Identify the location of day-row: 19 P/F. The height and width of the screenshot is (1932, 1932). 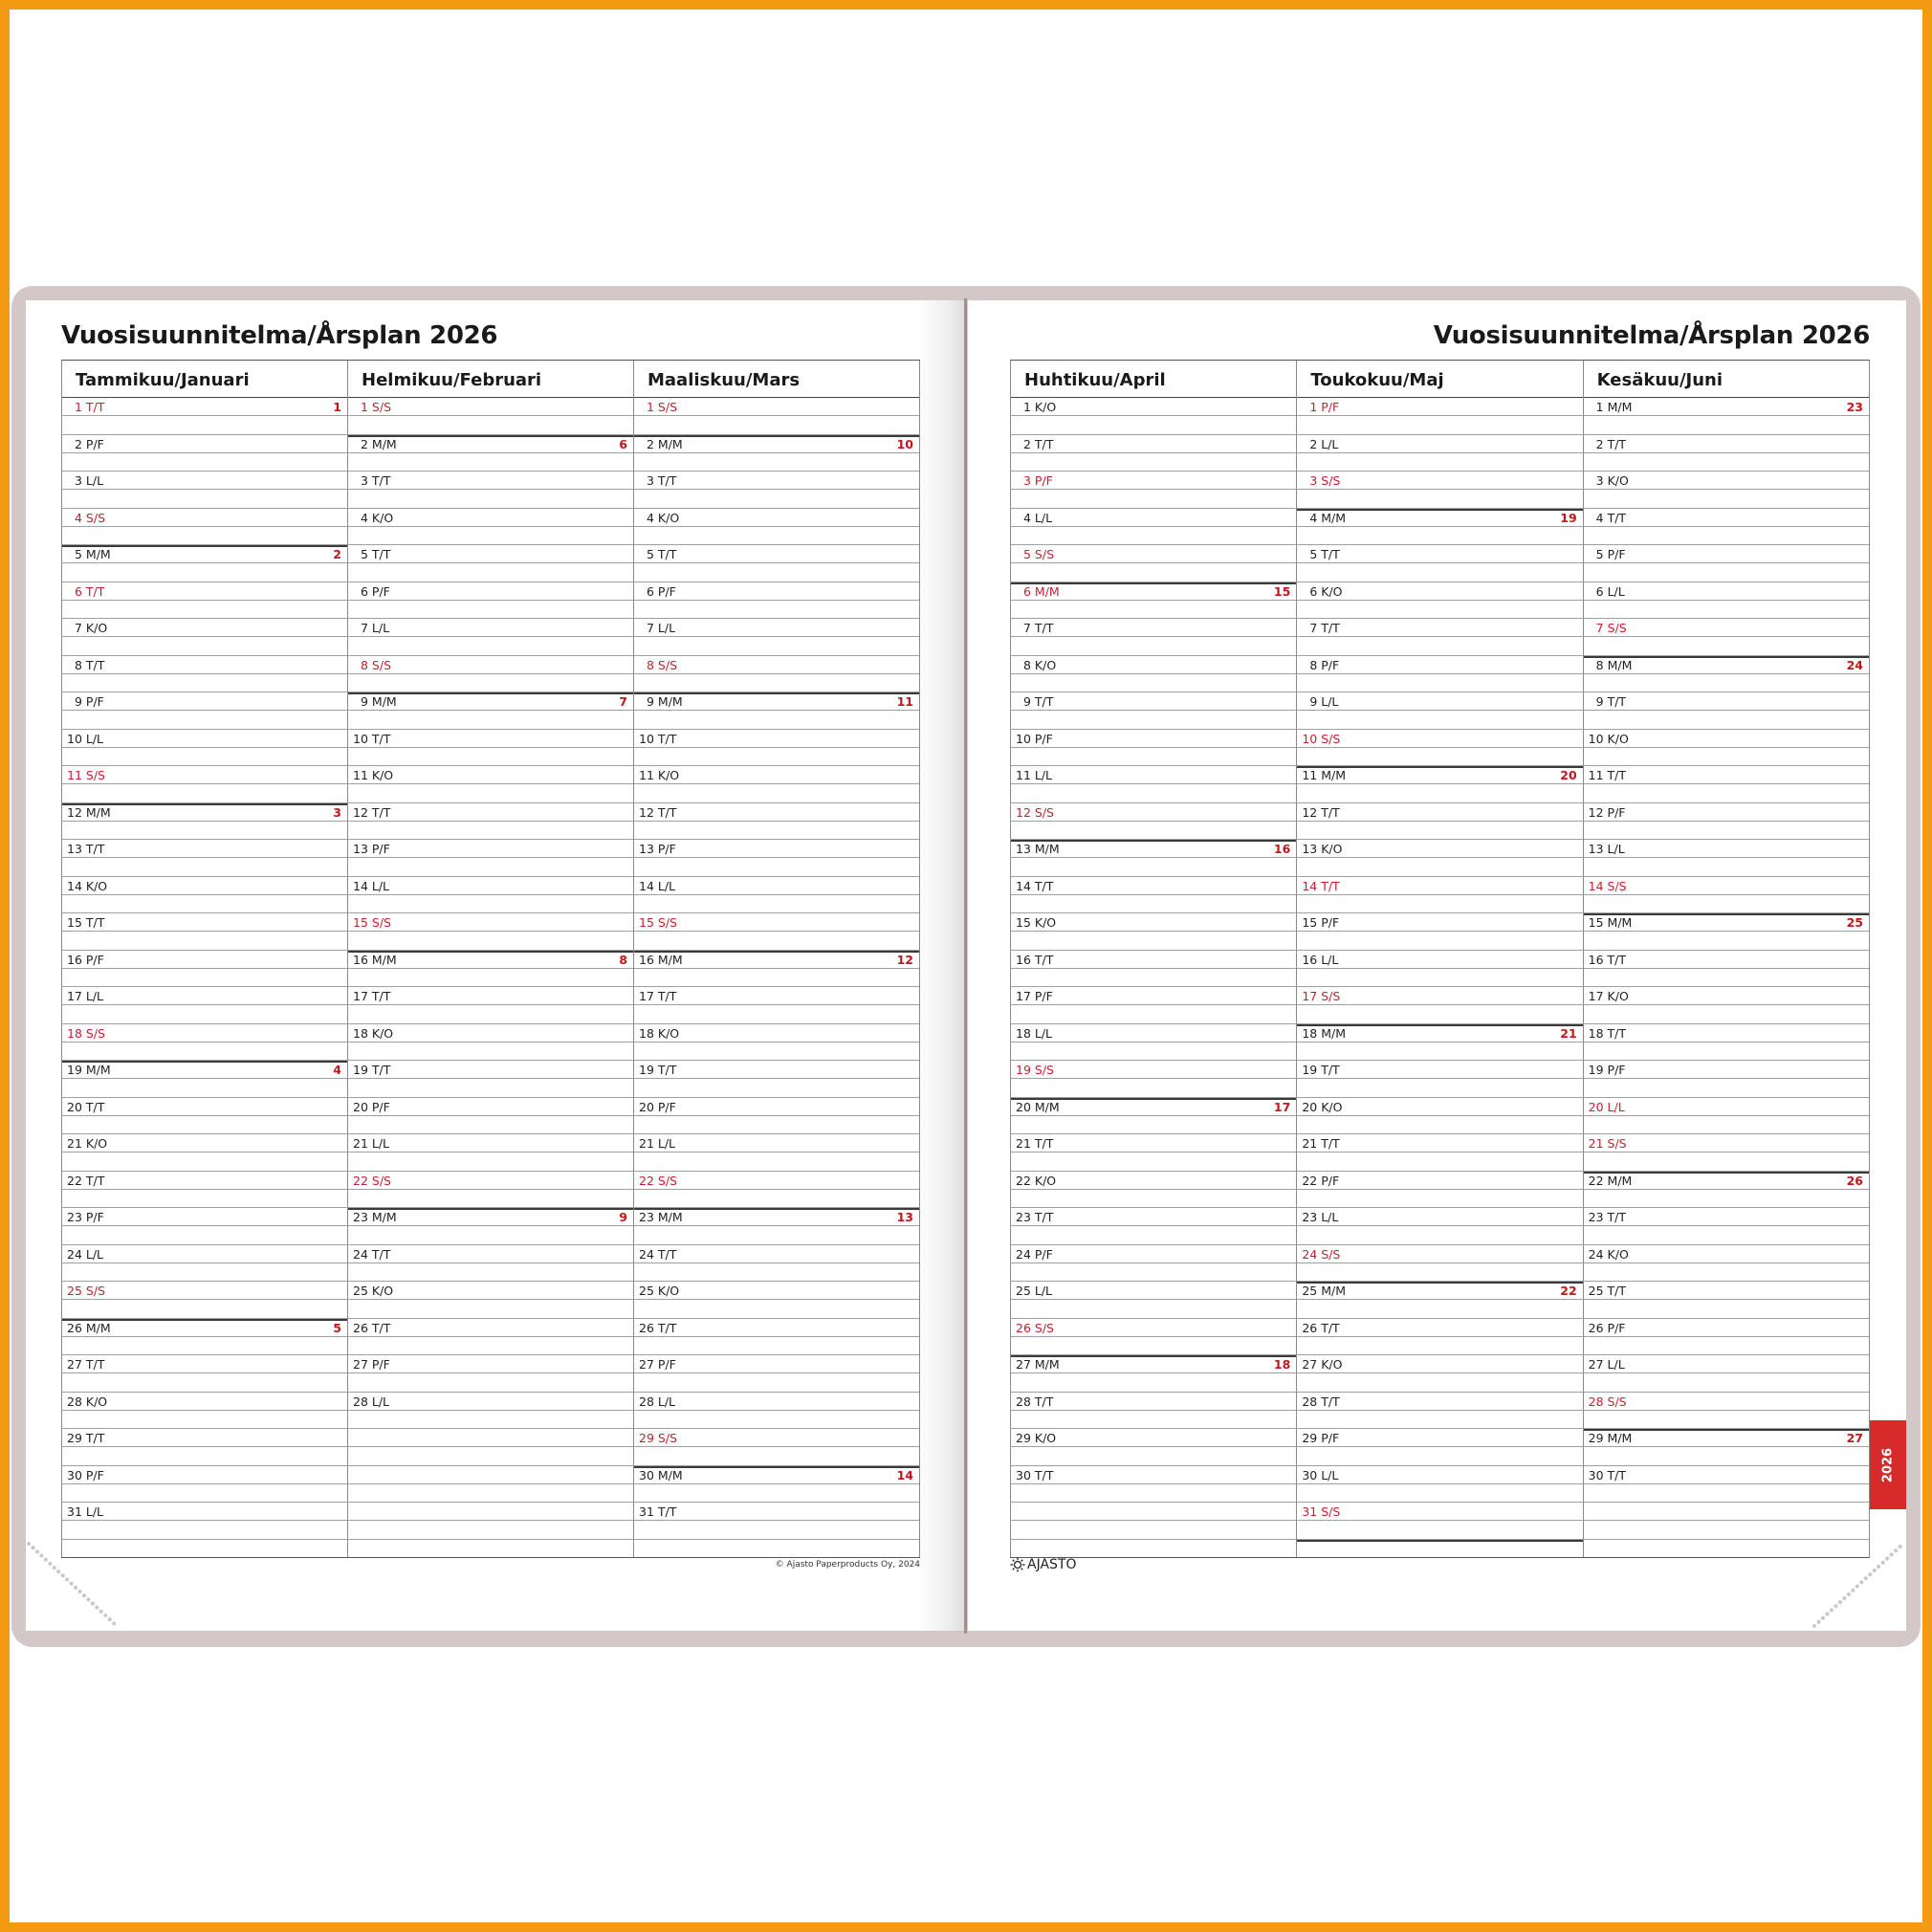
(1726, 1079).